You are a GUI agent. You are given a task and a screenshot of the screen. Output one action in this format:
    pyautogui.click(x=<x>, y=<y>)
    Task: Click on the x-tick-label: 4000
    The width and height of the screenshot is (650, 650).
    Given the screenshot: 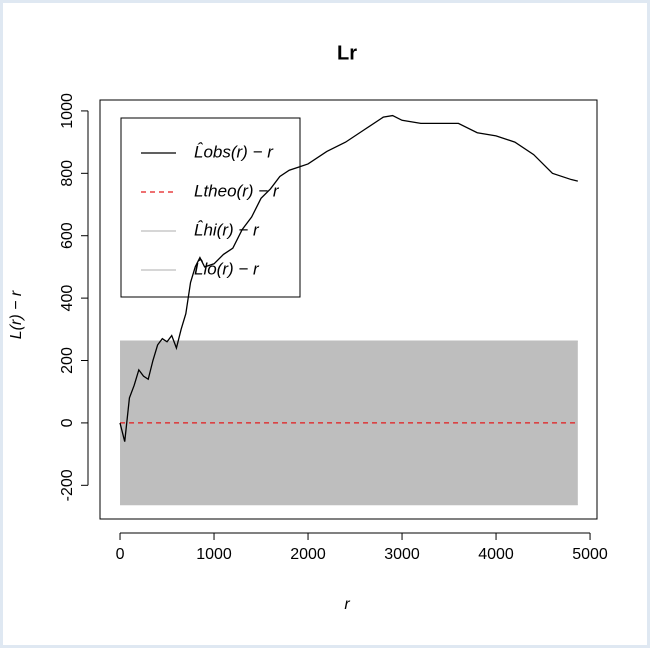 What is the action you would take?
    pyautogui.click(x=496, y=554)
    